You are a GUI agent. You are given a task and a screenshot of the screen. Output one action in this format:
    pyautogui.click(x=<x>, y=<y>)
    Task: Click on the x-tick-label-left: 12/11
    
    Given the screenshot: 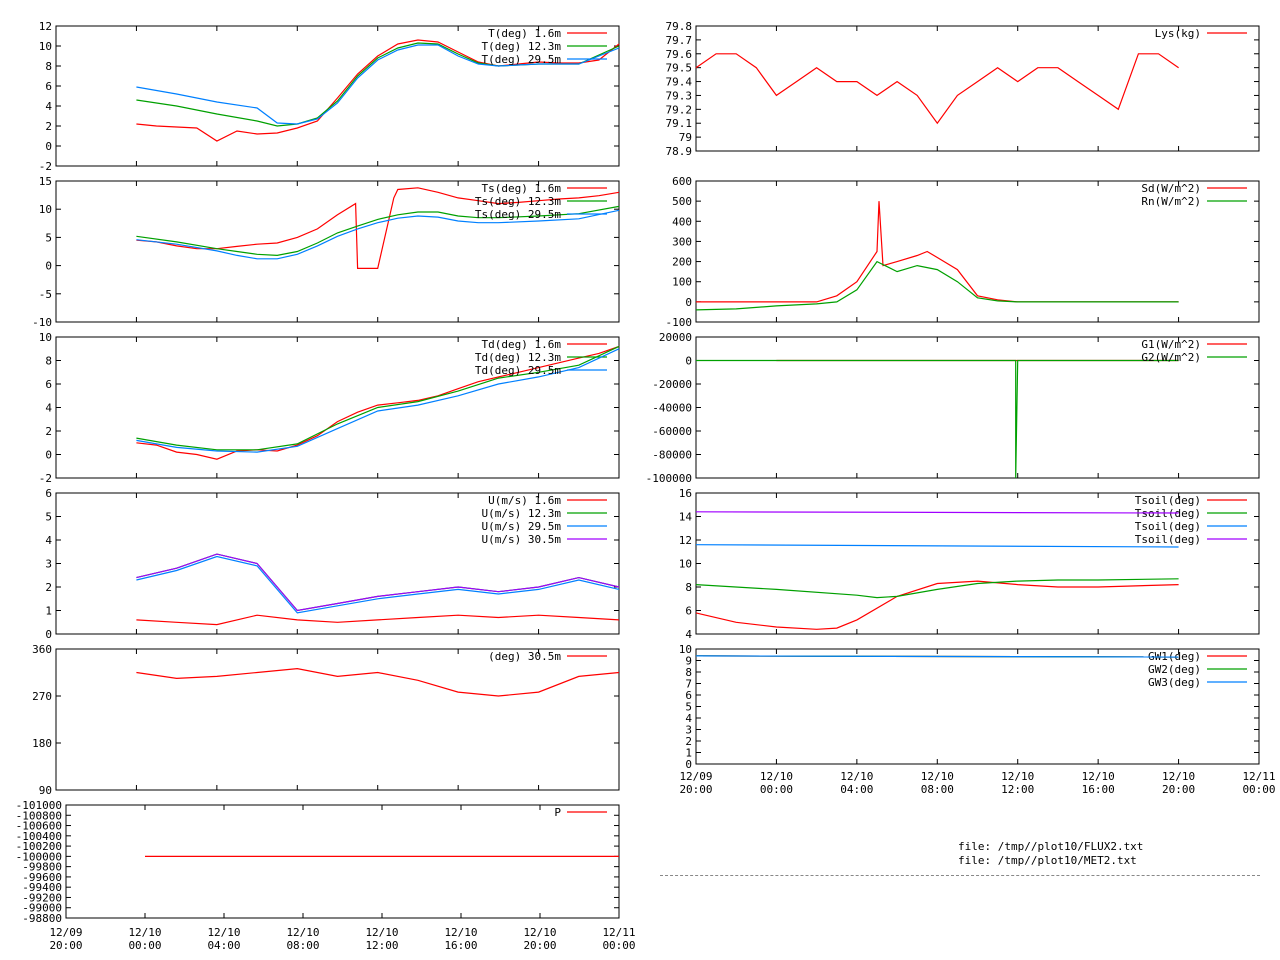 What is the action you would take?
    pyautogui.click(x=618, y=932)
    